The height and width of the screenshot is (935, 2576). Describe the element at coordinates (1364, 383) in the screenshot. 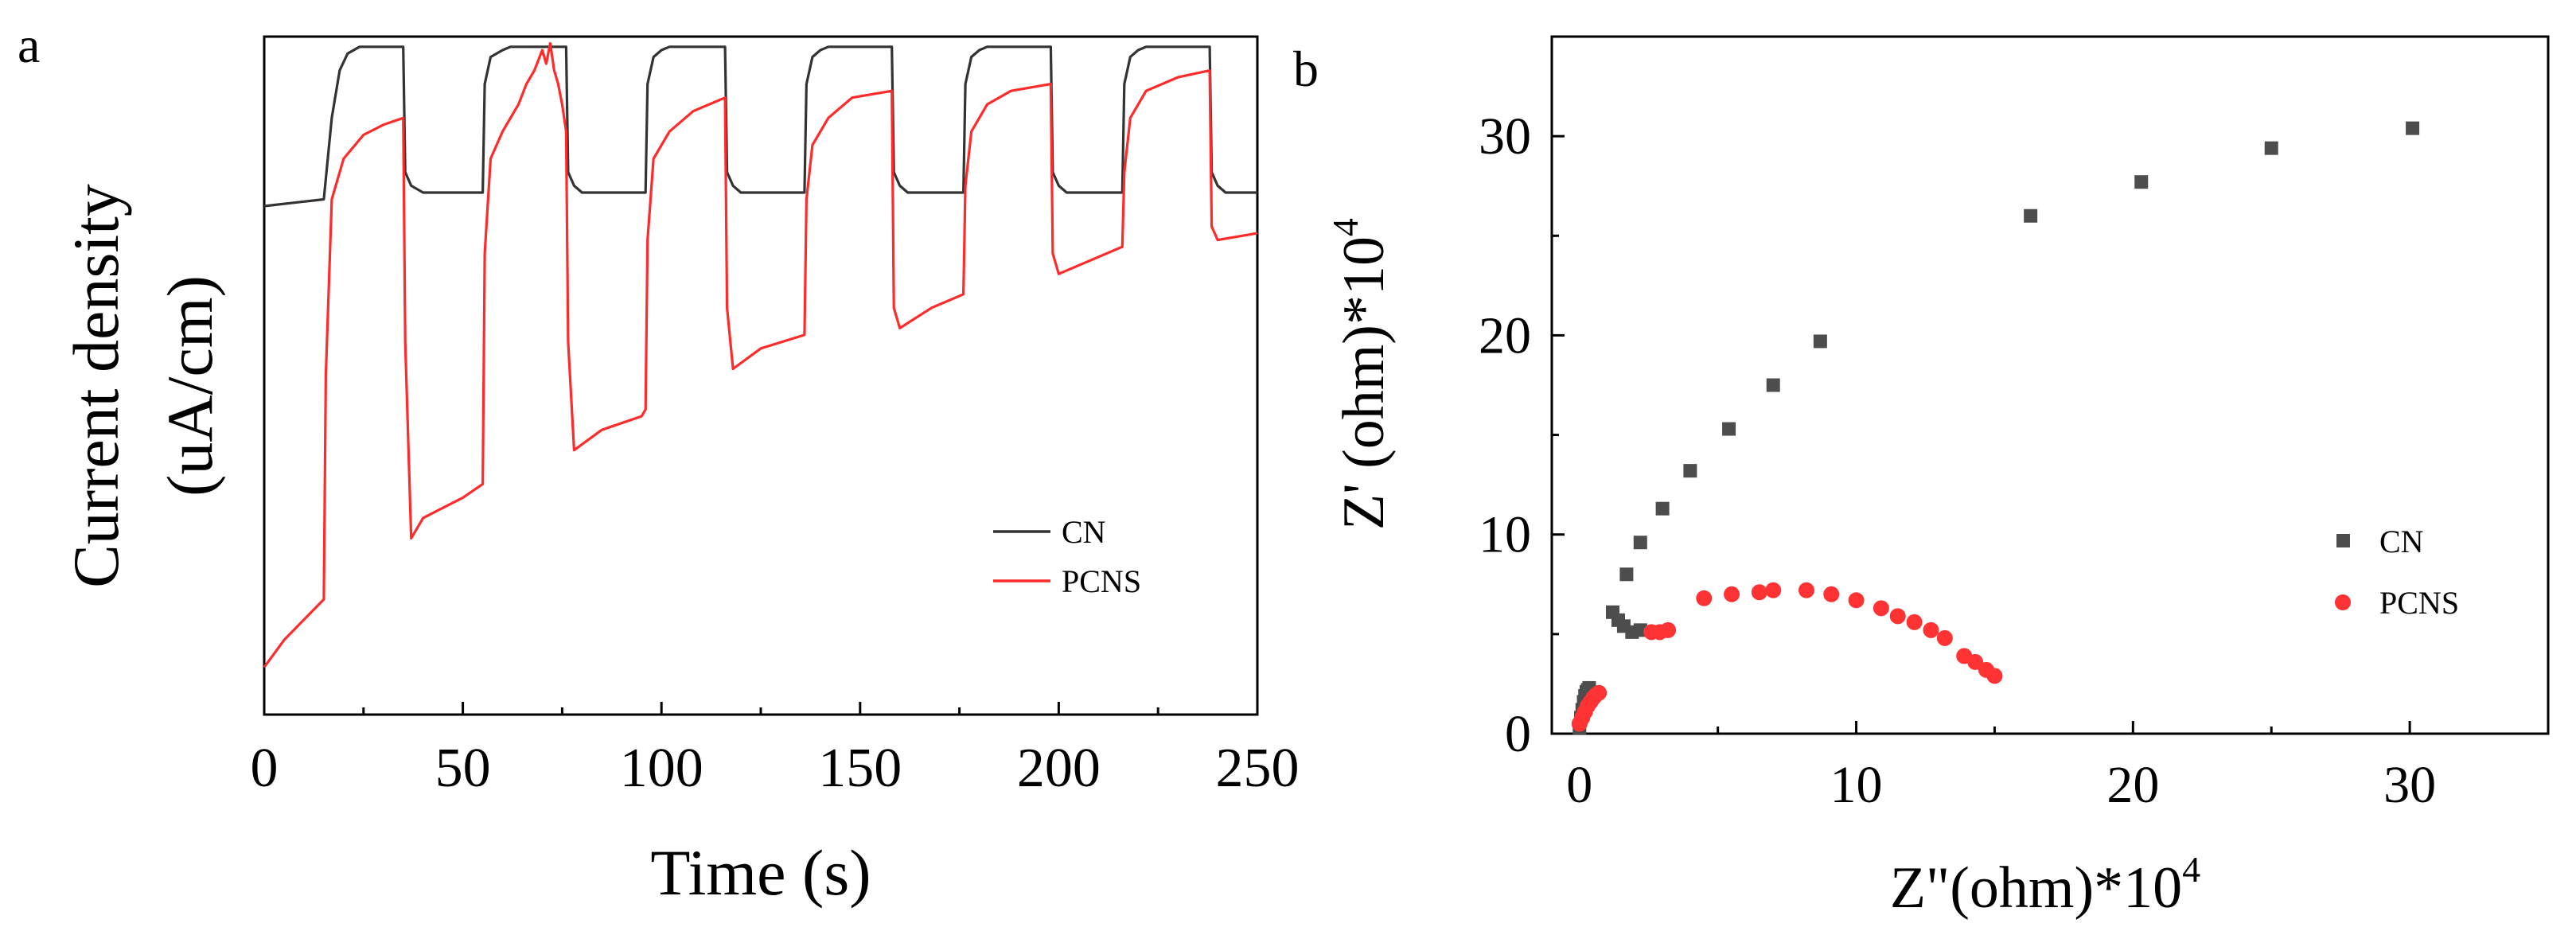

I see `chart-b-y-axis-title-main: Z' (ohm)*10` at that location.